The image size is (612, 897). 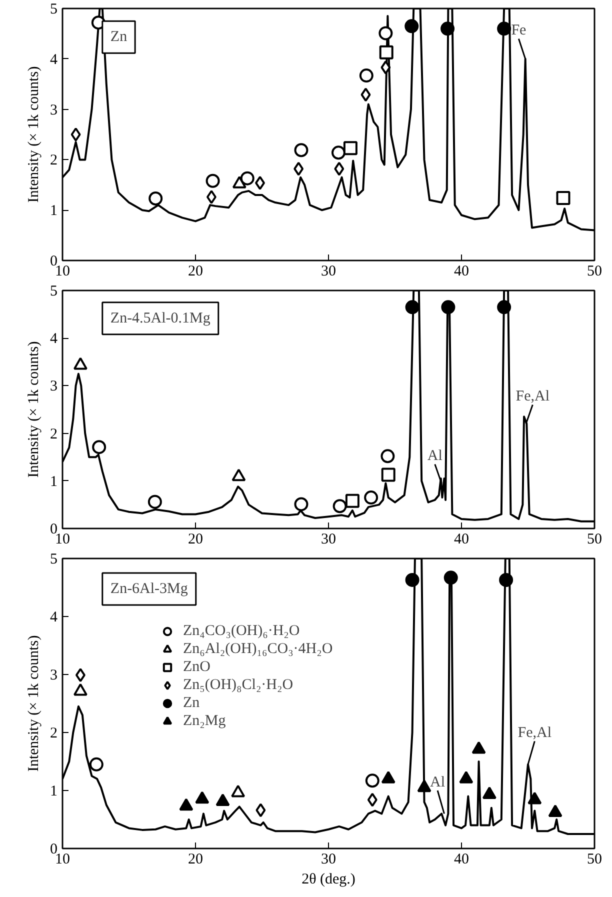 What do you see at coordinates (238, 685) in the screenshot?
I see `legend-label: Zn₅(OH)₈Cl₂·H₂O` at bounding box center [238, 685].